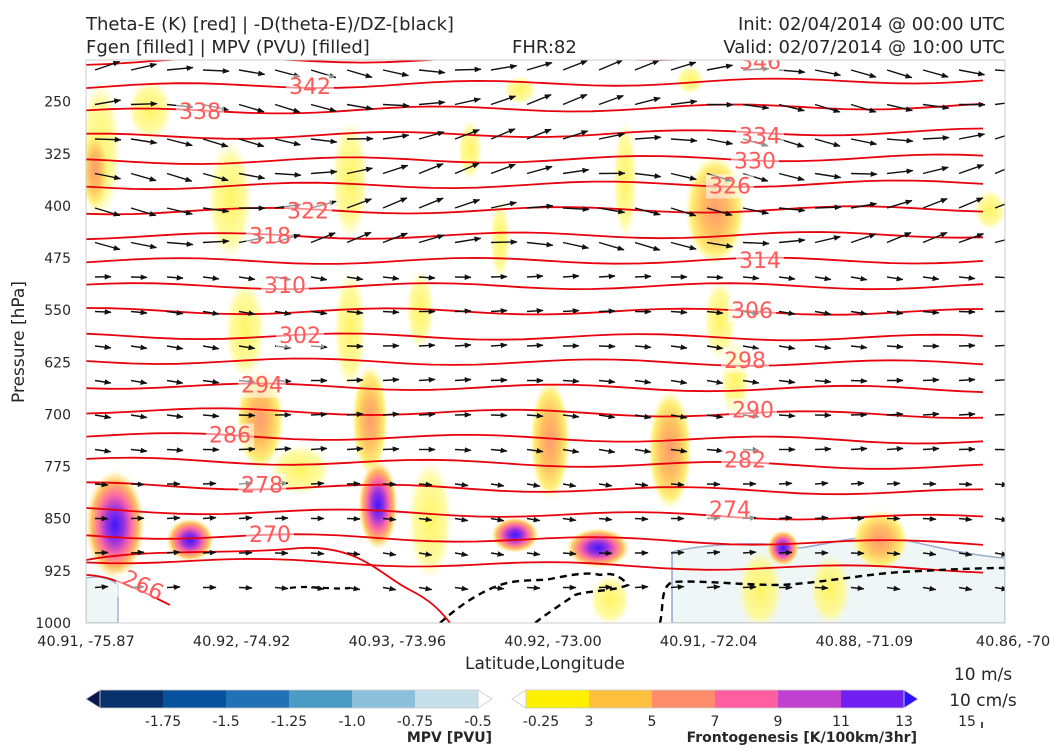 This screenshot has width=1050, height=750. Describe the element at coordinates (545, 664) in the screenshot. I see `x-axis-label: Latitude,Longitude` at that location.